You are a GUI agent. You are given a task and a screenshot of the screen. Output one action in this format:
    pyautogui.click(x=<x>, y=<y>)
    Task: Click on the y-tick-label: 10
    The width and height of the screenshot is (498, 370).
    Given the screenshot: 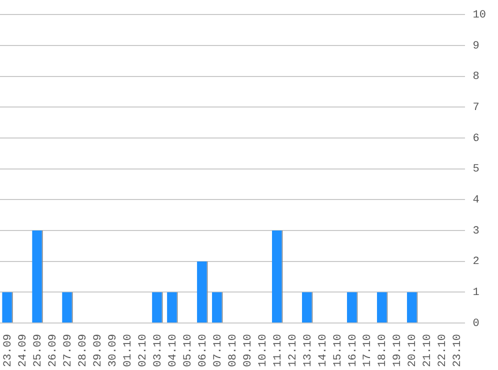 What is the action you would take?
    pyautogui.click(x=479, y=16)
    